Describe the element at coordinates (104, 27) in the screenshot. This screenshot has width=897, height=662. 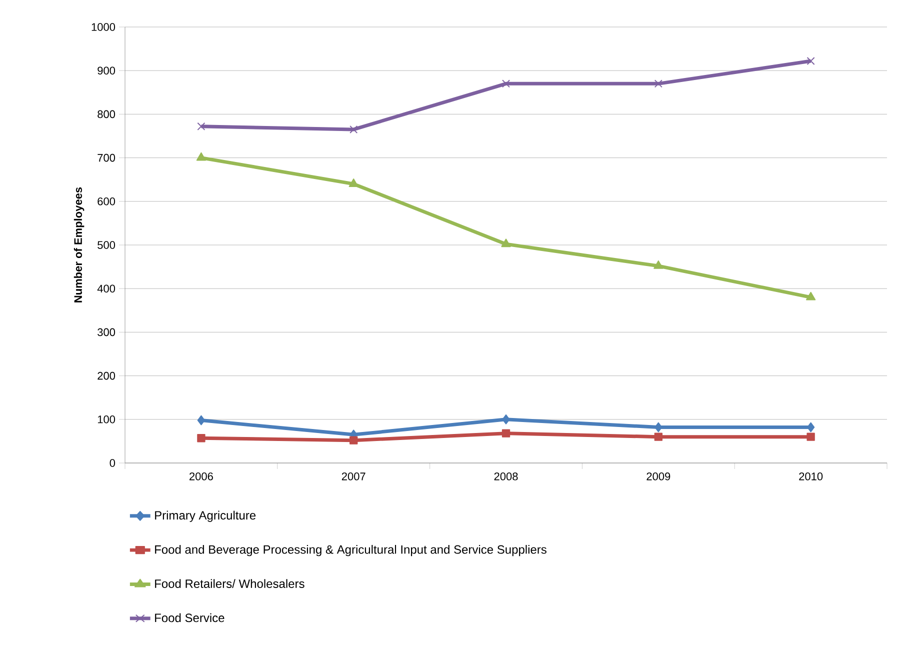
I see `y-tick-label: 1000` at that location.